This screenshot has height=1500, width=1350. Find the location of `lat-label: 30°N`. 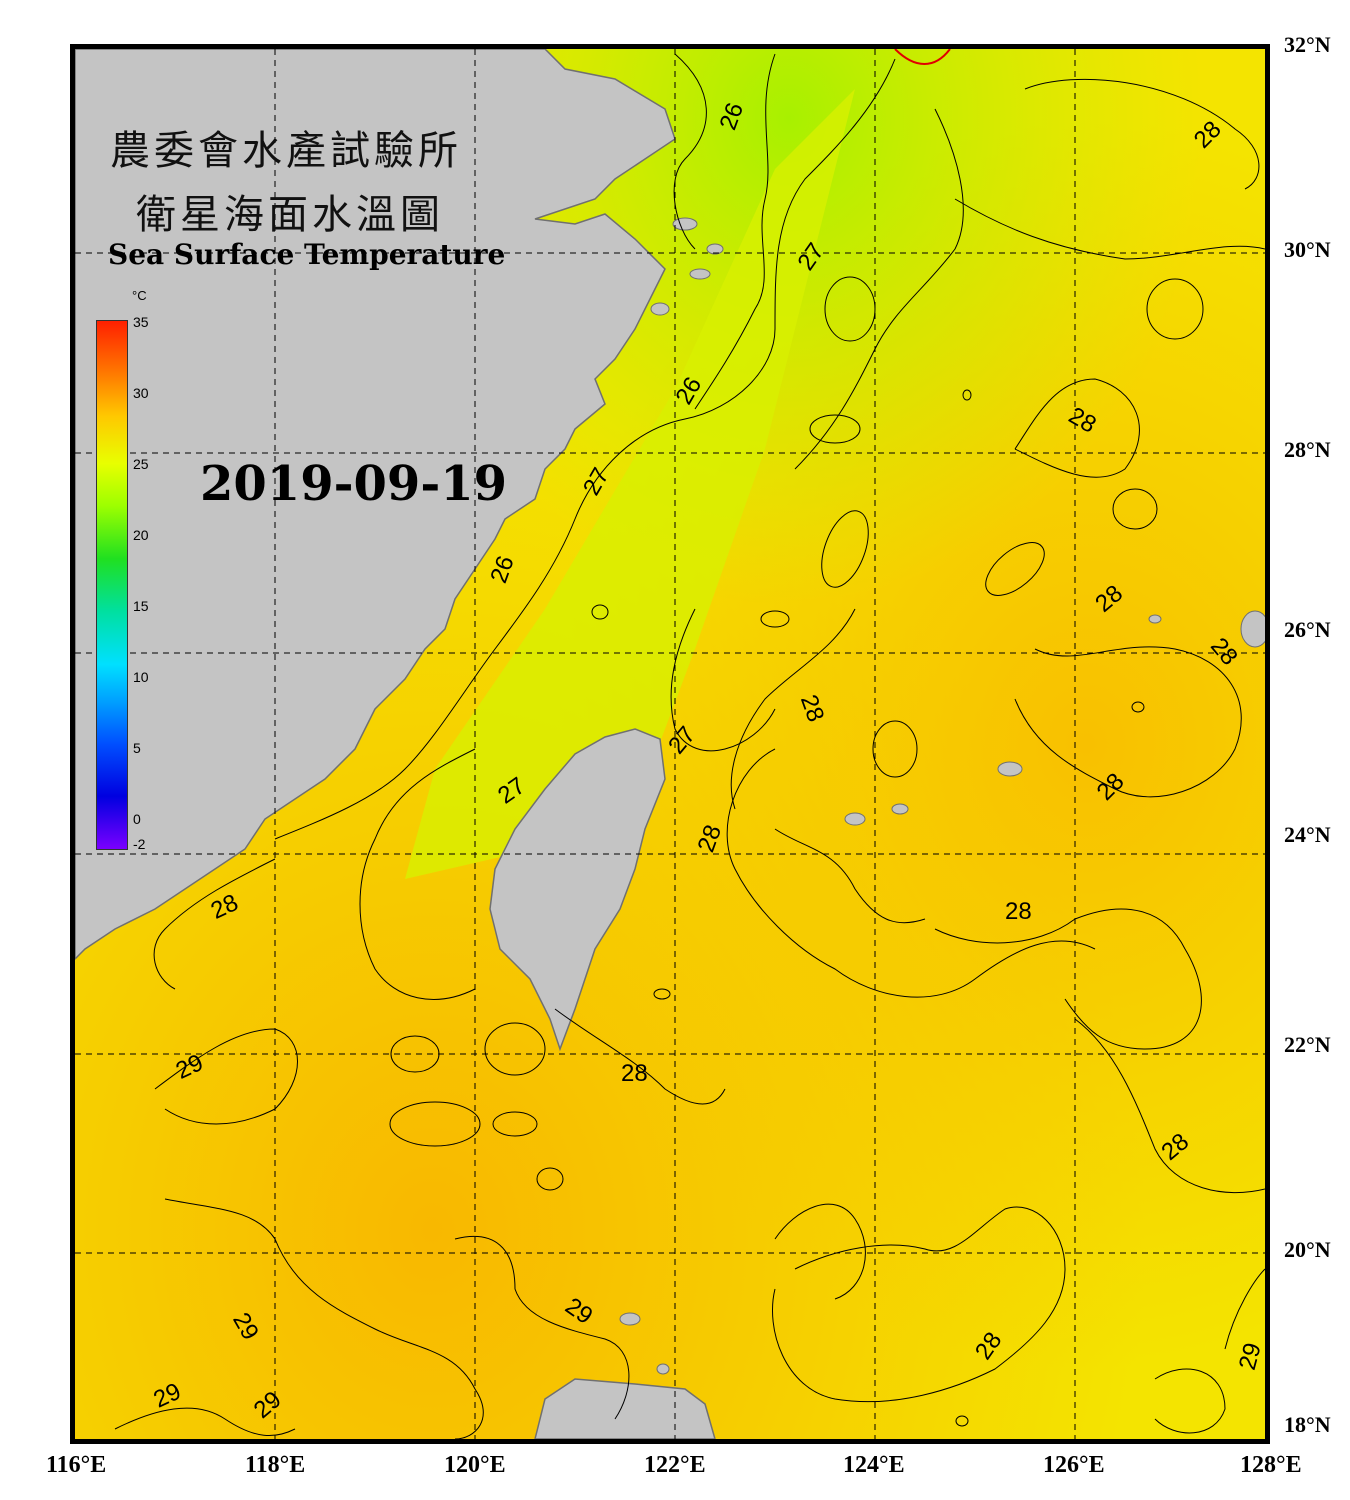

lat-label: 30°N is located at coordinates (1307, 249).